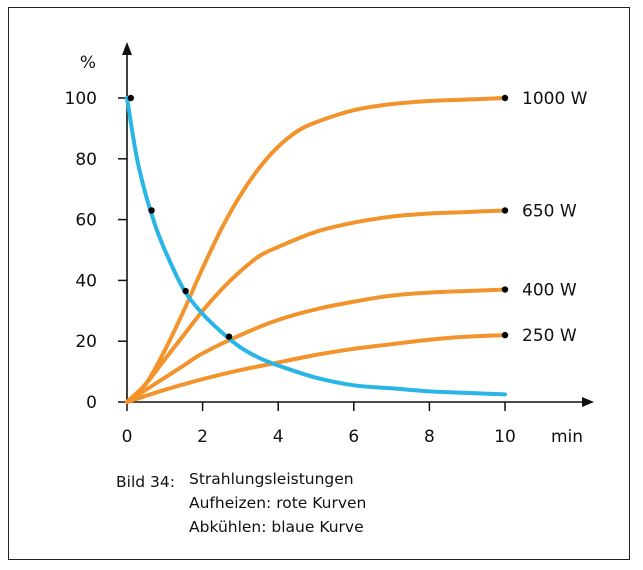  Describe the element at coordinates (353, 437) in the screenshot. I see `x-tick-label: 6` at that location.